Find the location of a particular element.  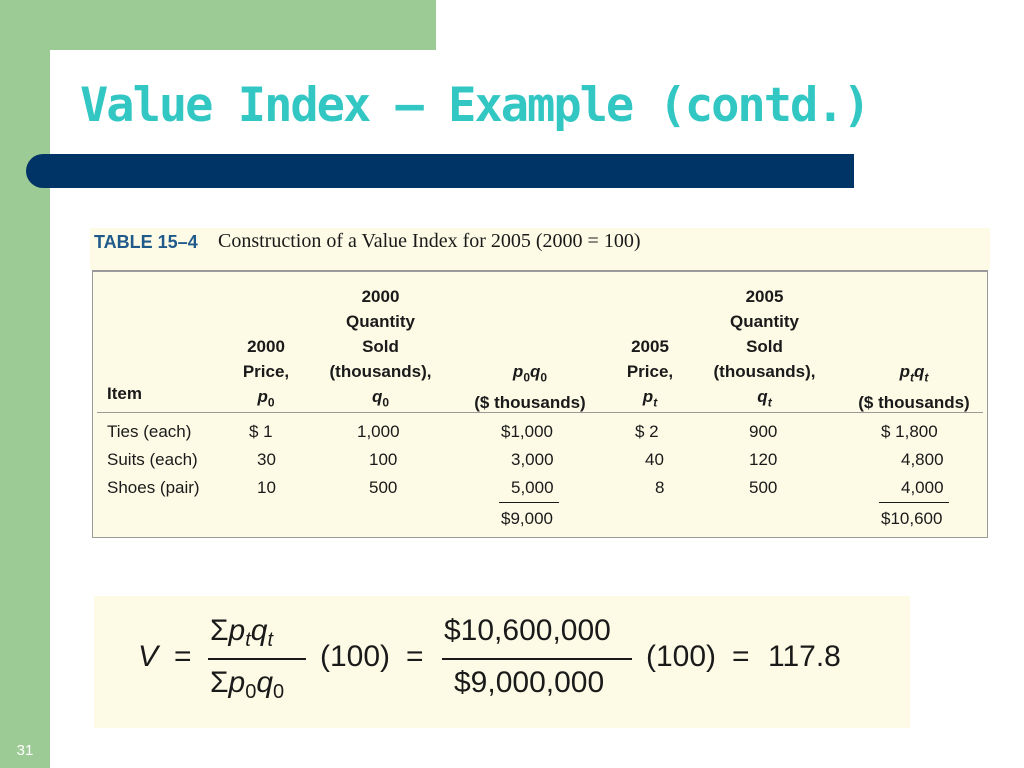

table-cell-qt: 900 is located at coordinates (763, 431).